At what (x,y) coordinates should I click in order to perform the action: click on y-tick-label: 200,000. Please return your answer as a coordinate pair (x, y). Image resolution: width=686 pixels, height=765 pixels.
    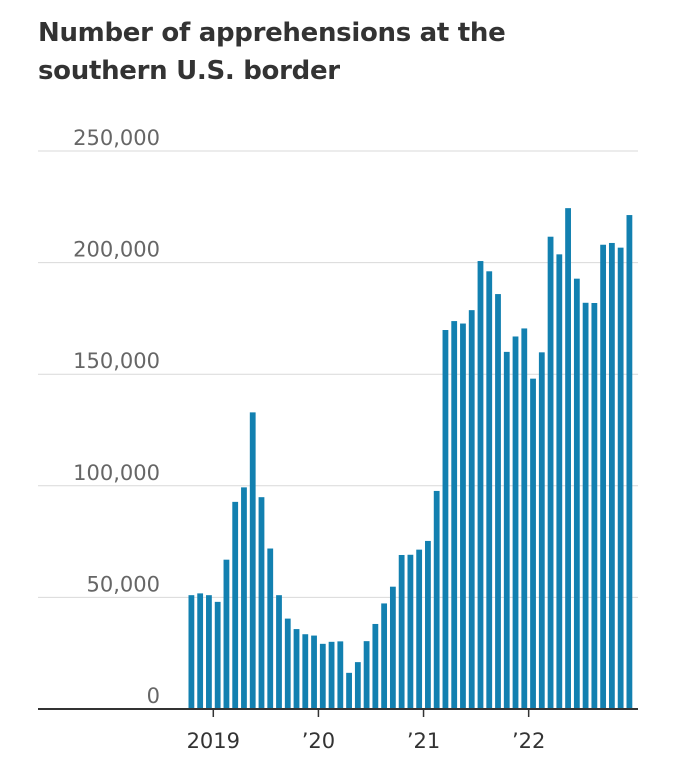
    Looking at the image, I should click on (116, 250).